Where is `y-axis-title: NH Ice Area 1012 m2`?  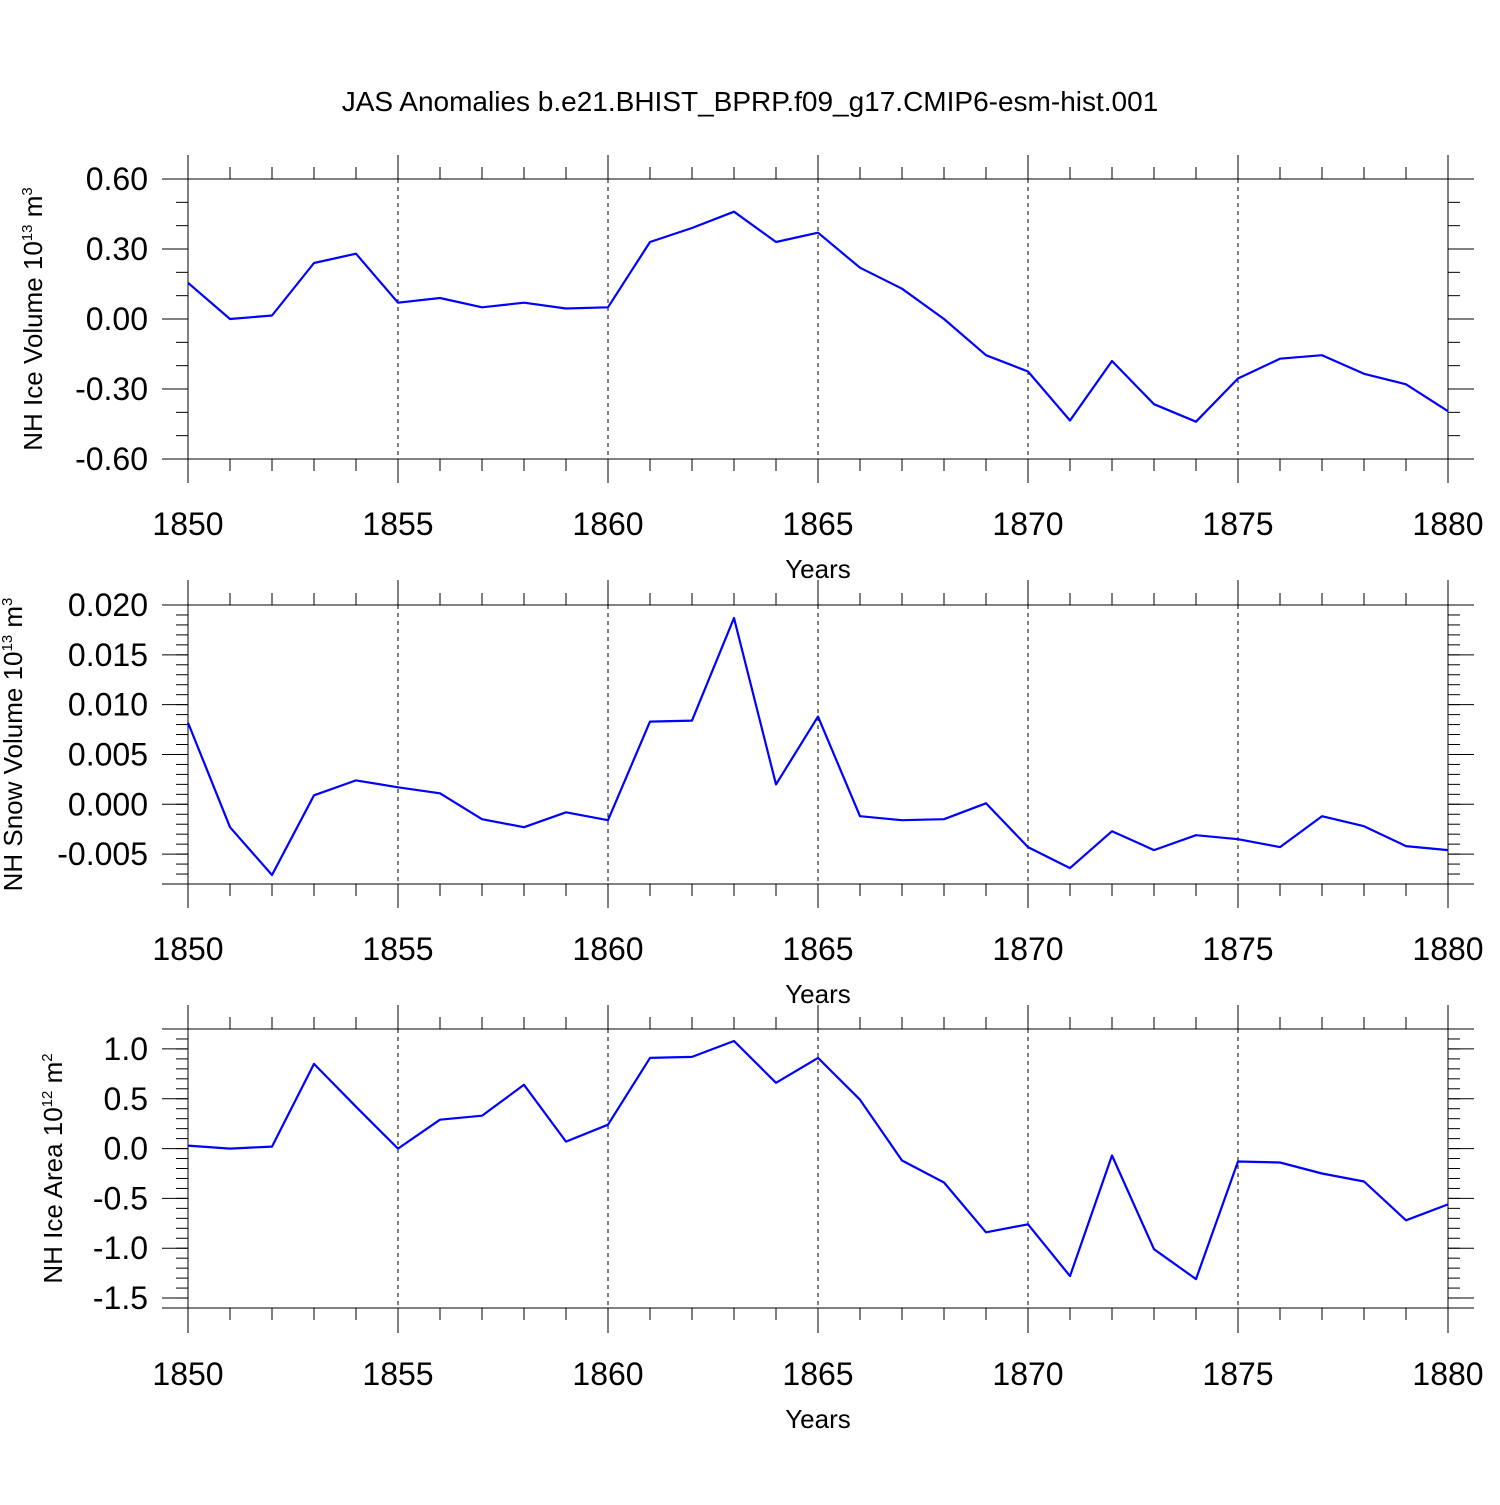 y-axis-title: NH Ice Area 1012 m2 is located at coordinates (53, 1168).